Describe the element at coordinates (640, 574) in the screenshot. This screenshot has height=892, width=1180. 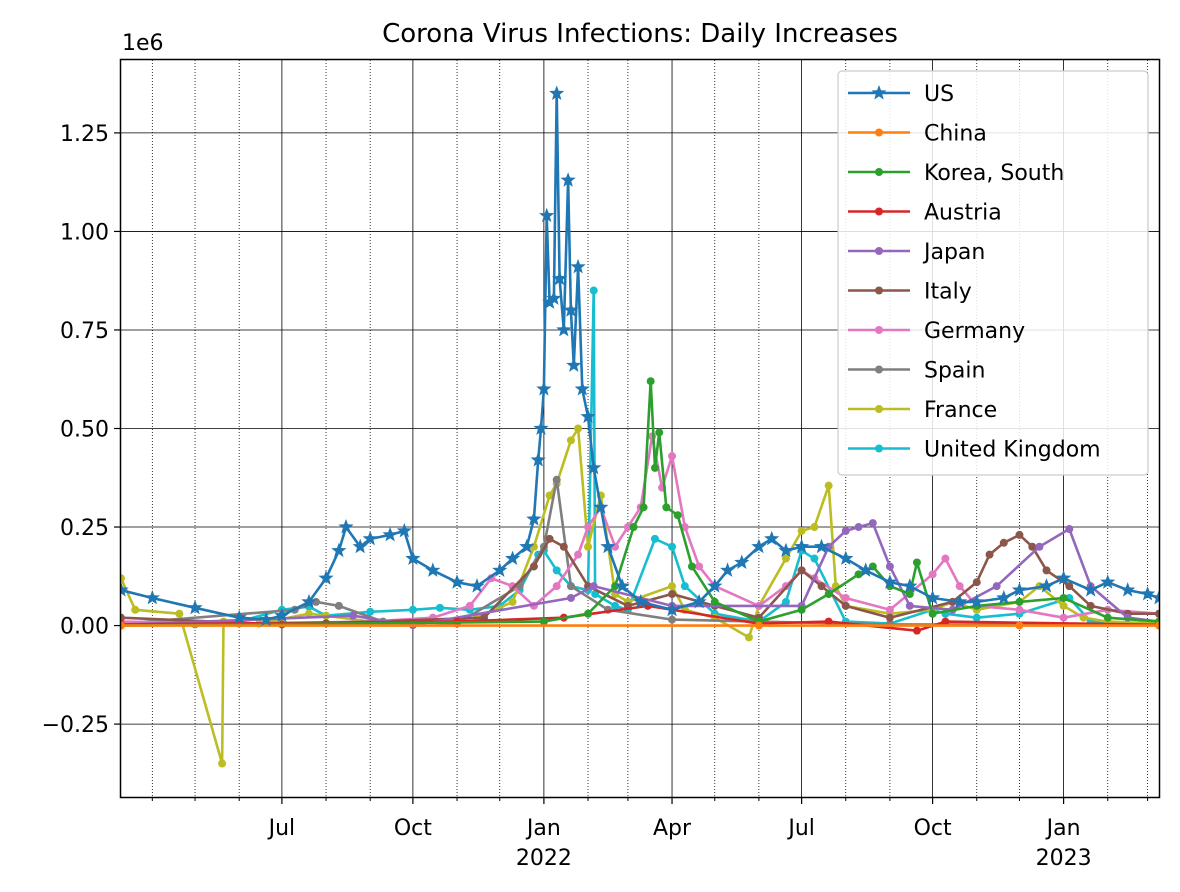
I see `series-line` at that location.